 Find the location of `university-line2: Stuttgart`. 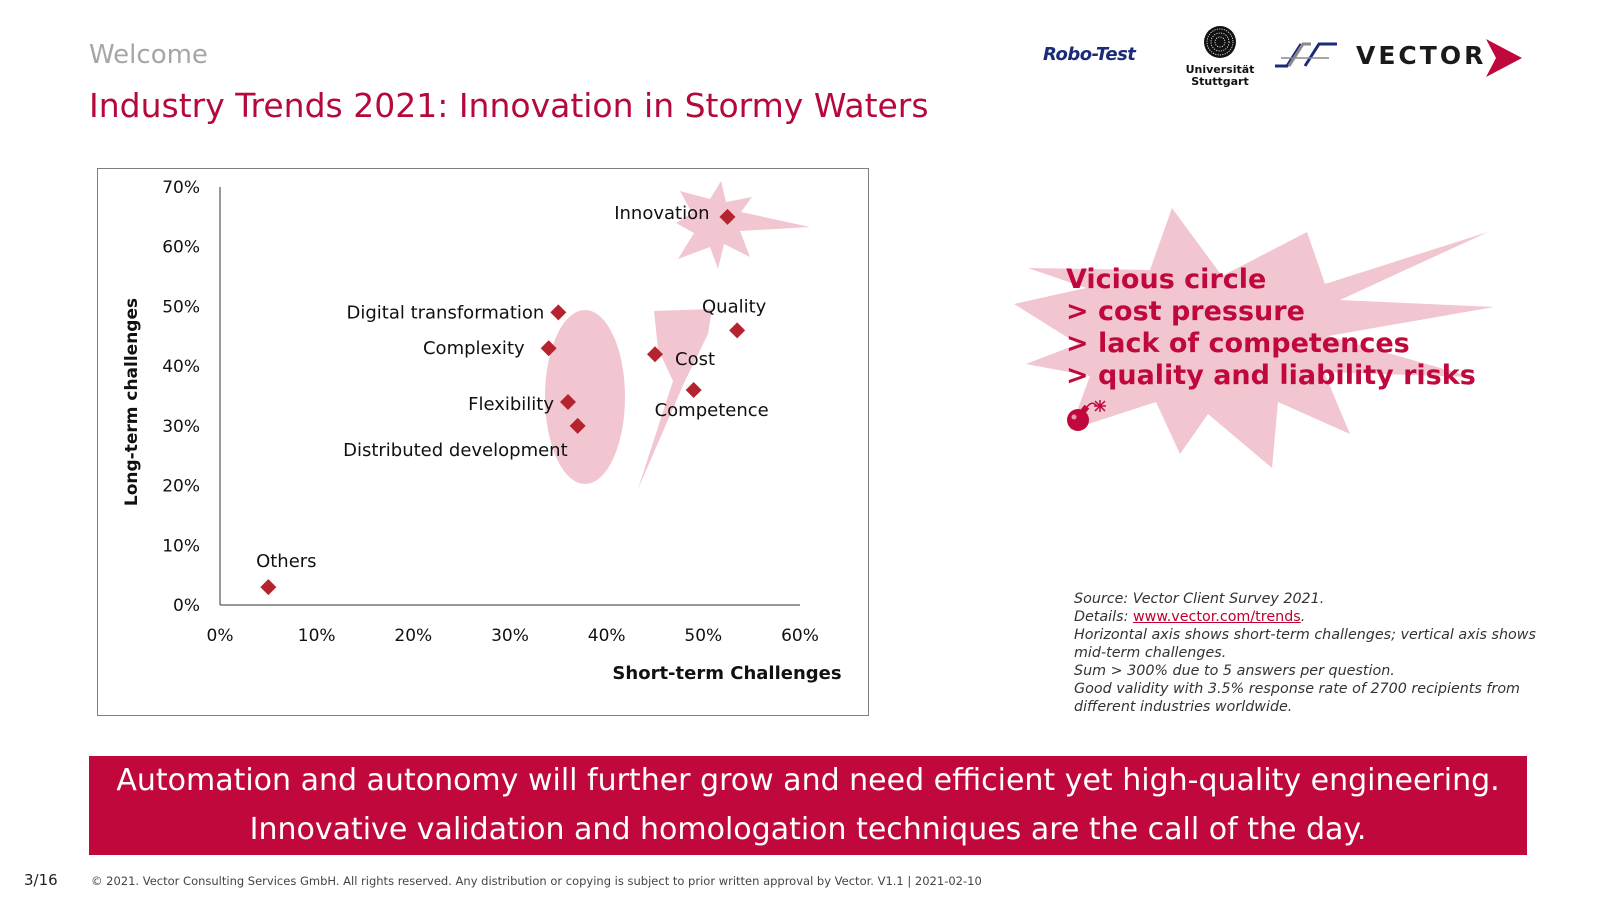

university-line2: Stuttgart is located at coordinates (1220, 81).